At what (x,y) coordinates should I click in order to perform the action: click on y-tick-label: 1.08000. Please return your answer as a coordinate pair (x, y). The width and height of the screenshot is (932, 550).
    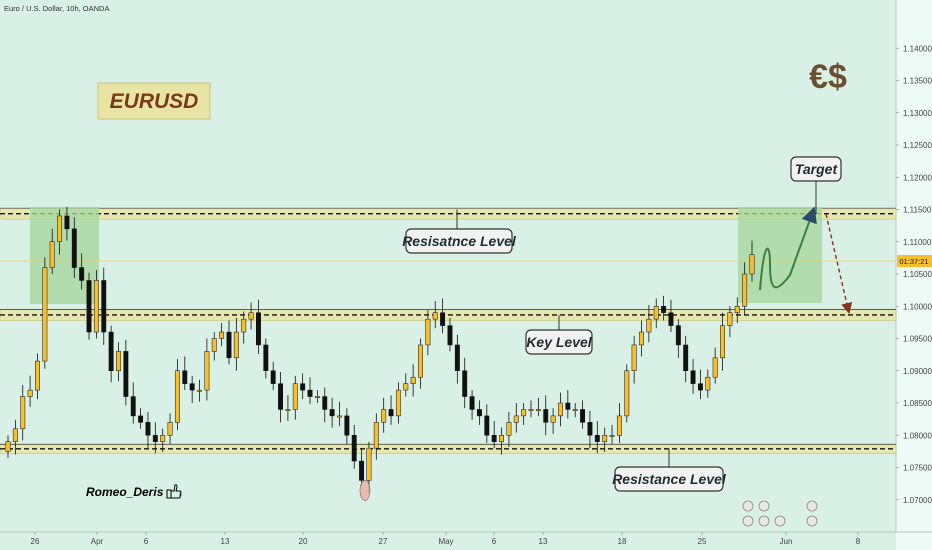
    Looking at the image, I should click on (917, 435).